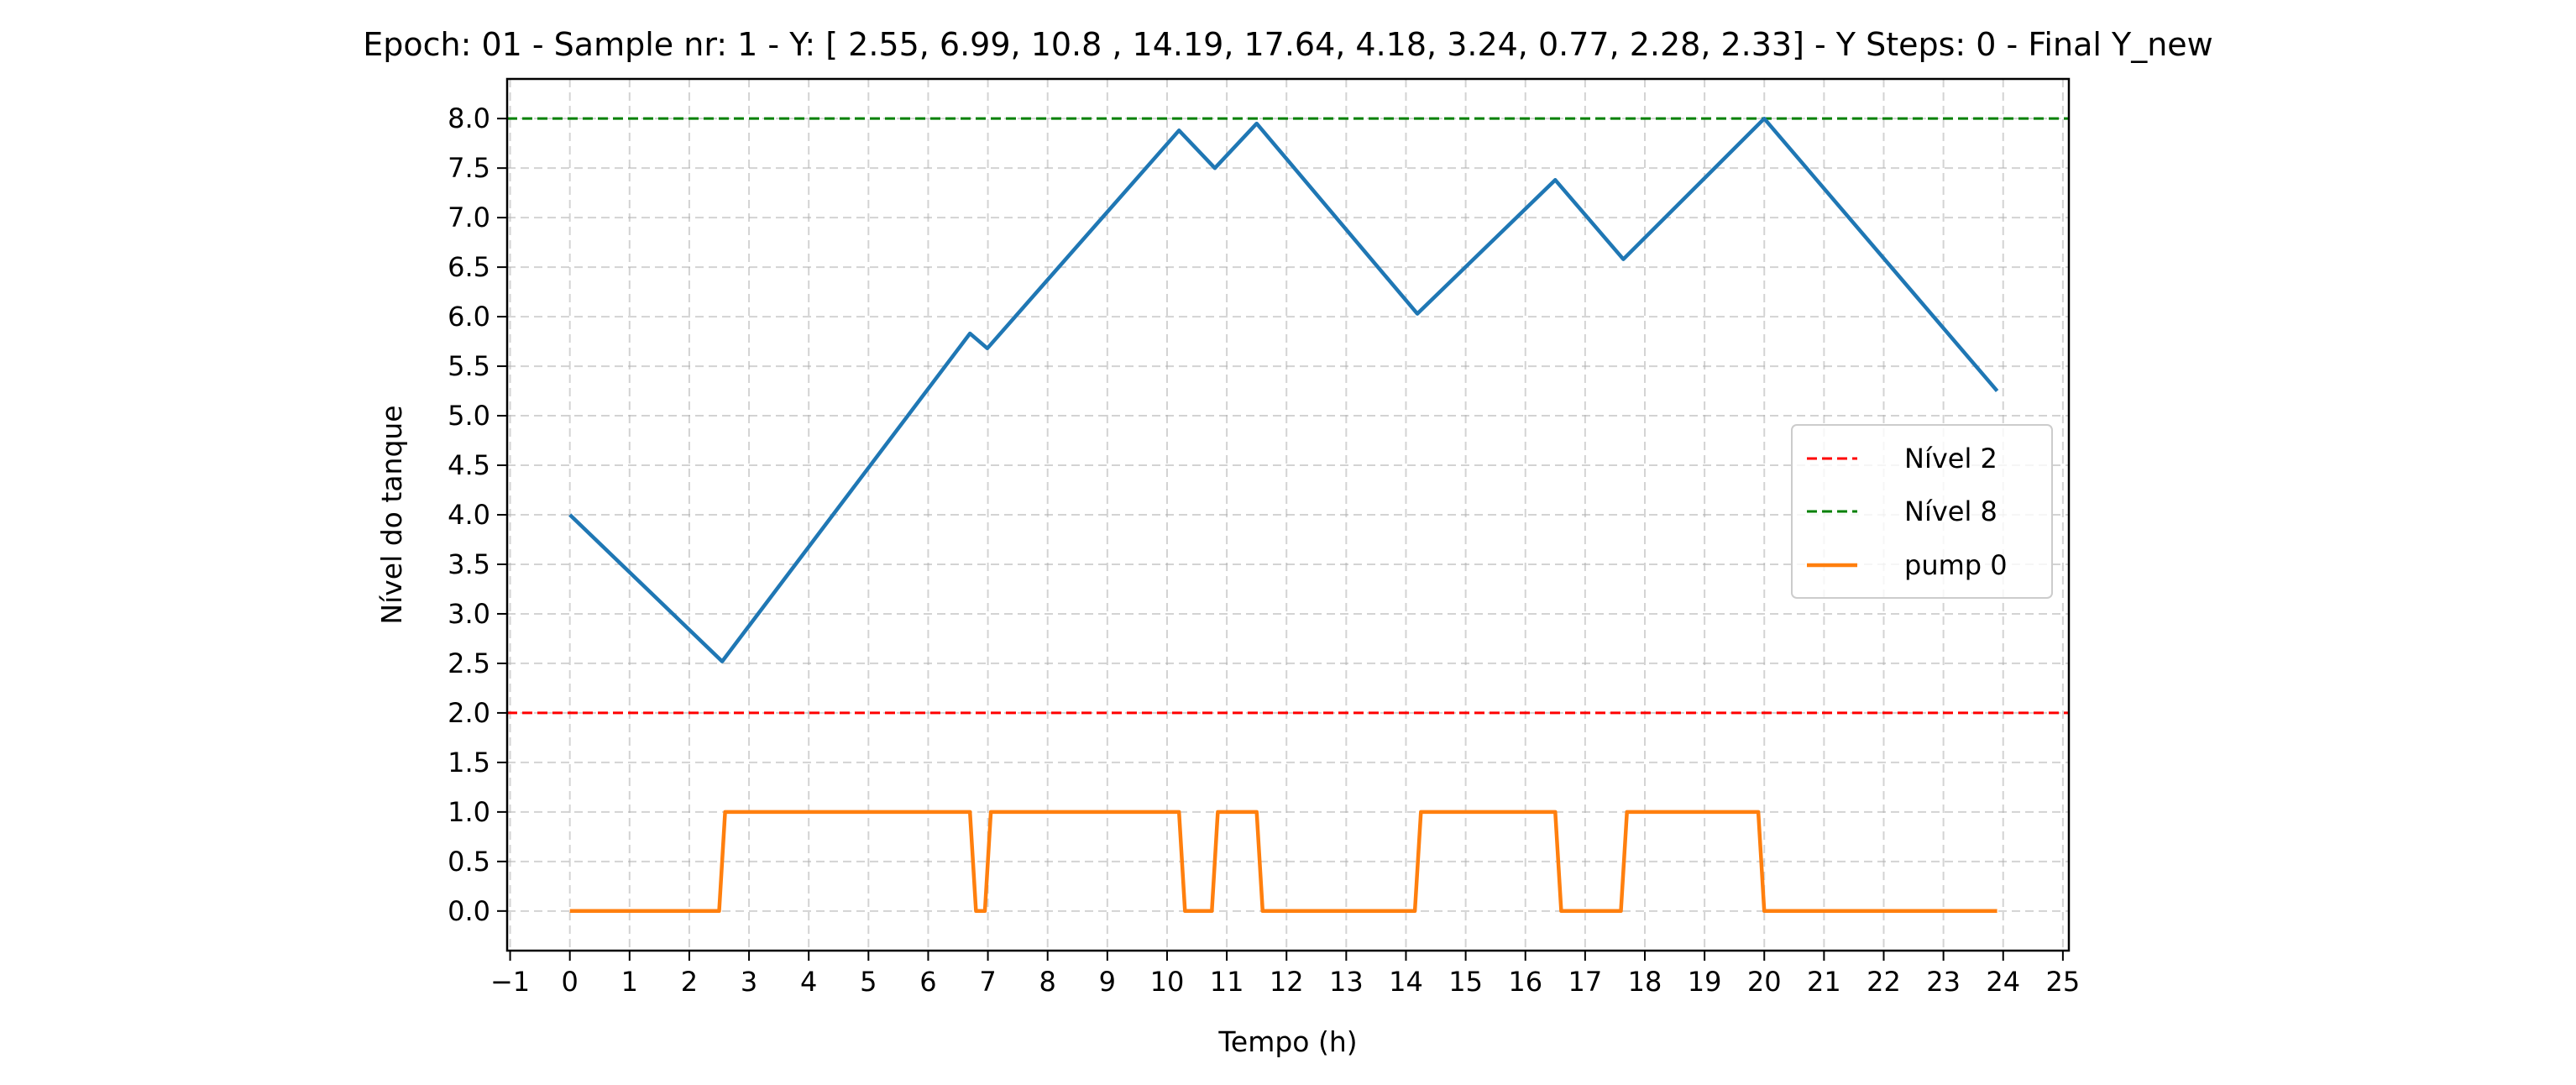  I want to click on y-tick-label: 6.5, so click(469, 267).